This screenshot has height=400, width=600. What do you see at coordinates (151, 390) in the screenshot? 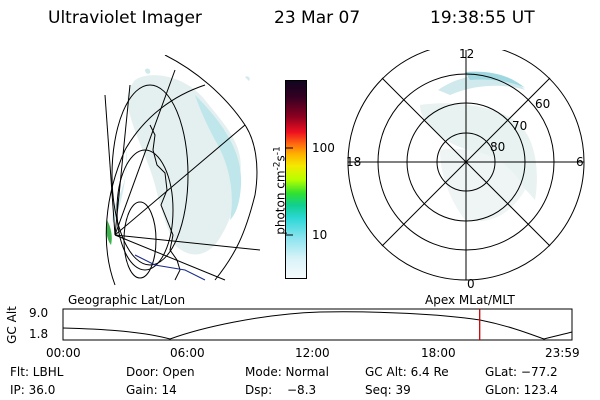
I see `info-gain: Gain: 14` at bounding box center [151, 390].